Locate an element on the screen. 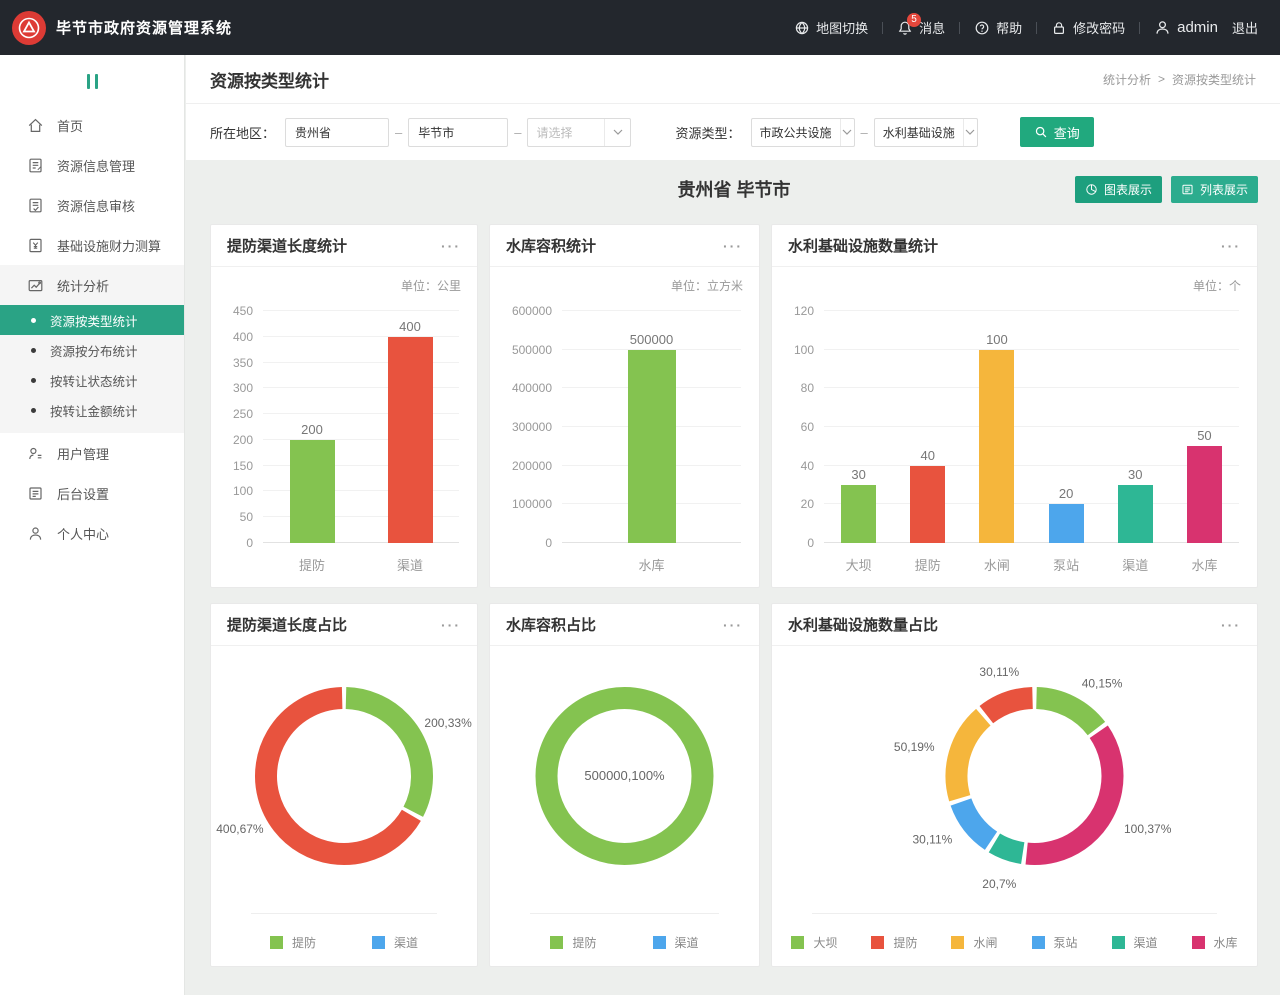 This screenshot has height=995, width=1280. donut-chart: 500000,100% 提防 渠道 is located at coordinates (624, 806).